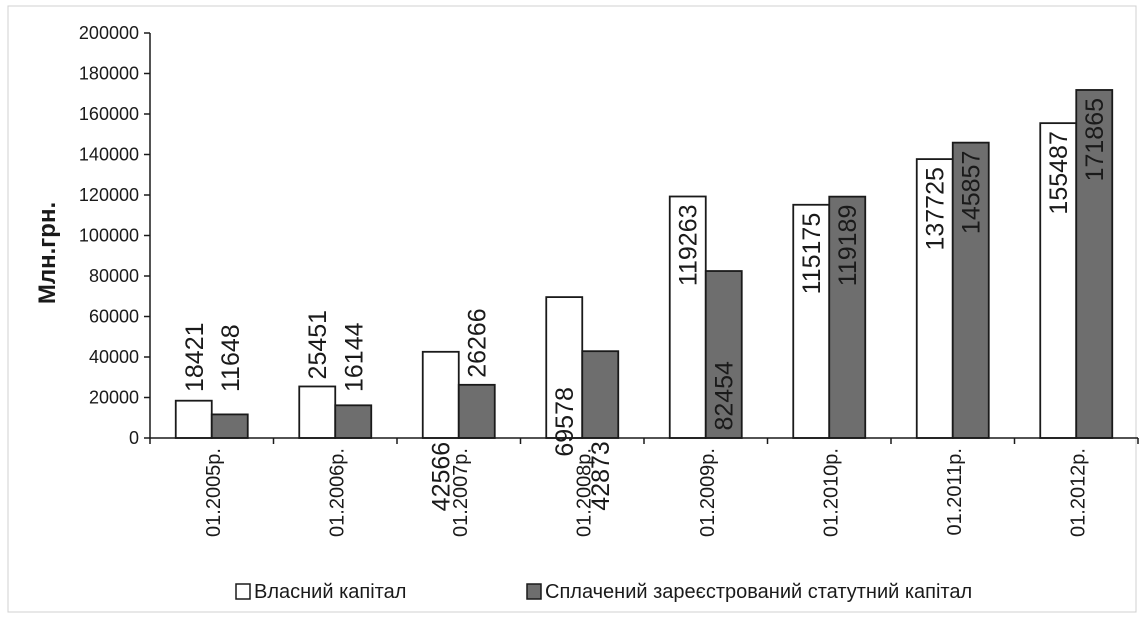 Image resolution: width=1143 pixels, height=617 pixels. I want to click on data-label-own-capital: 42566, so click(442, 477).